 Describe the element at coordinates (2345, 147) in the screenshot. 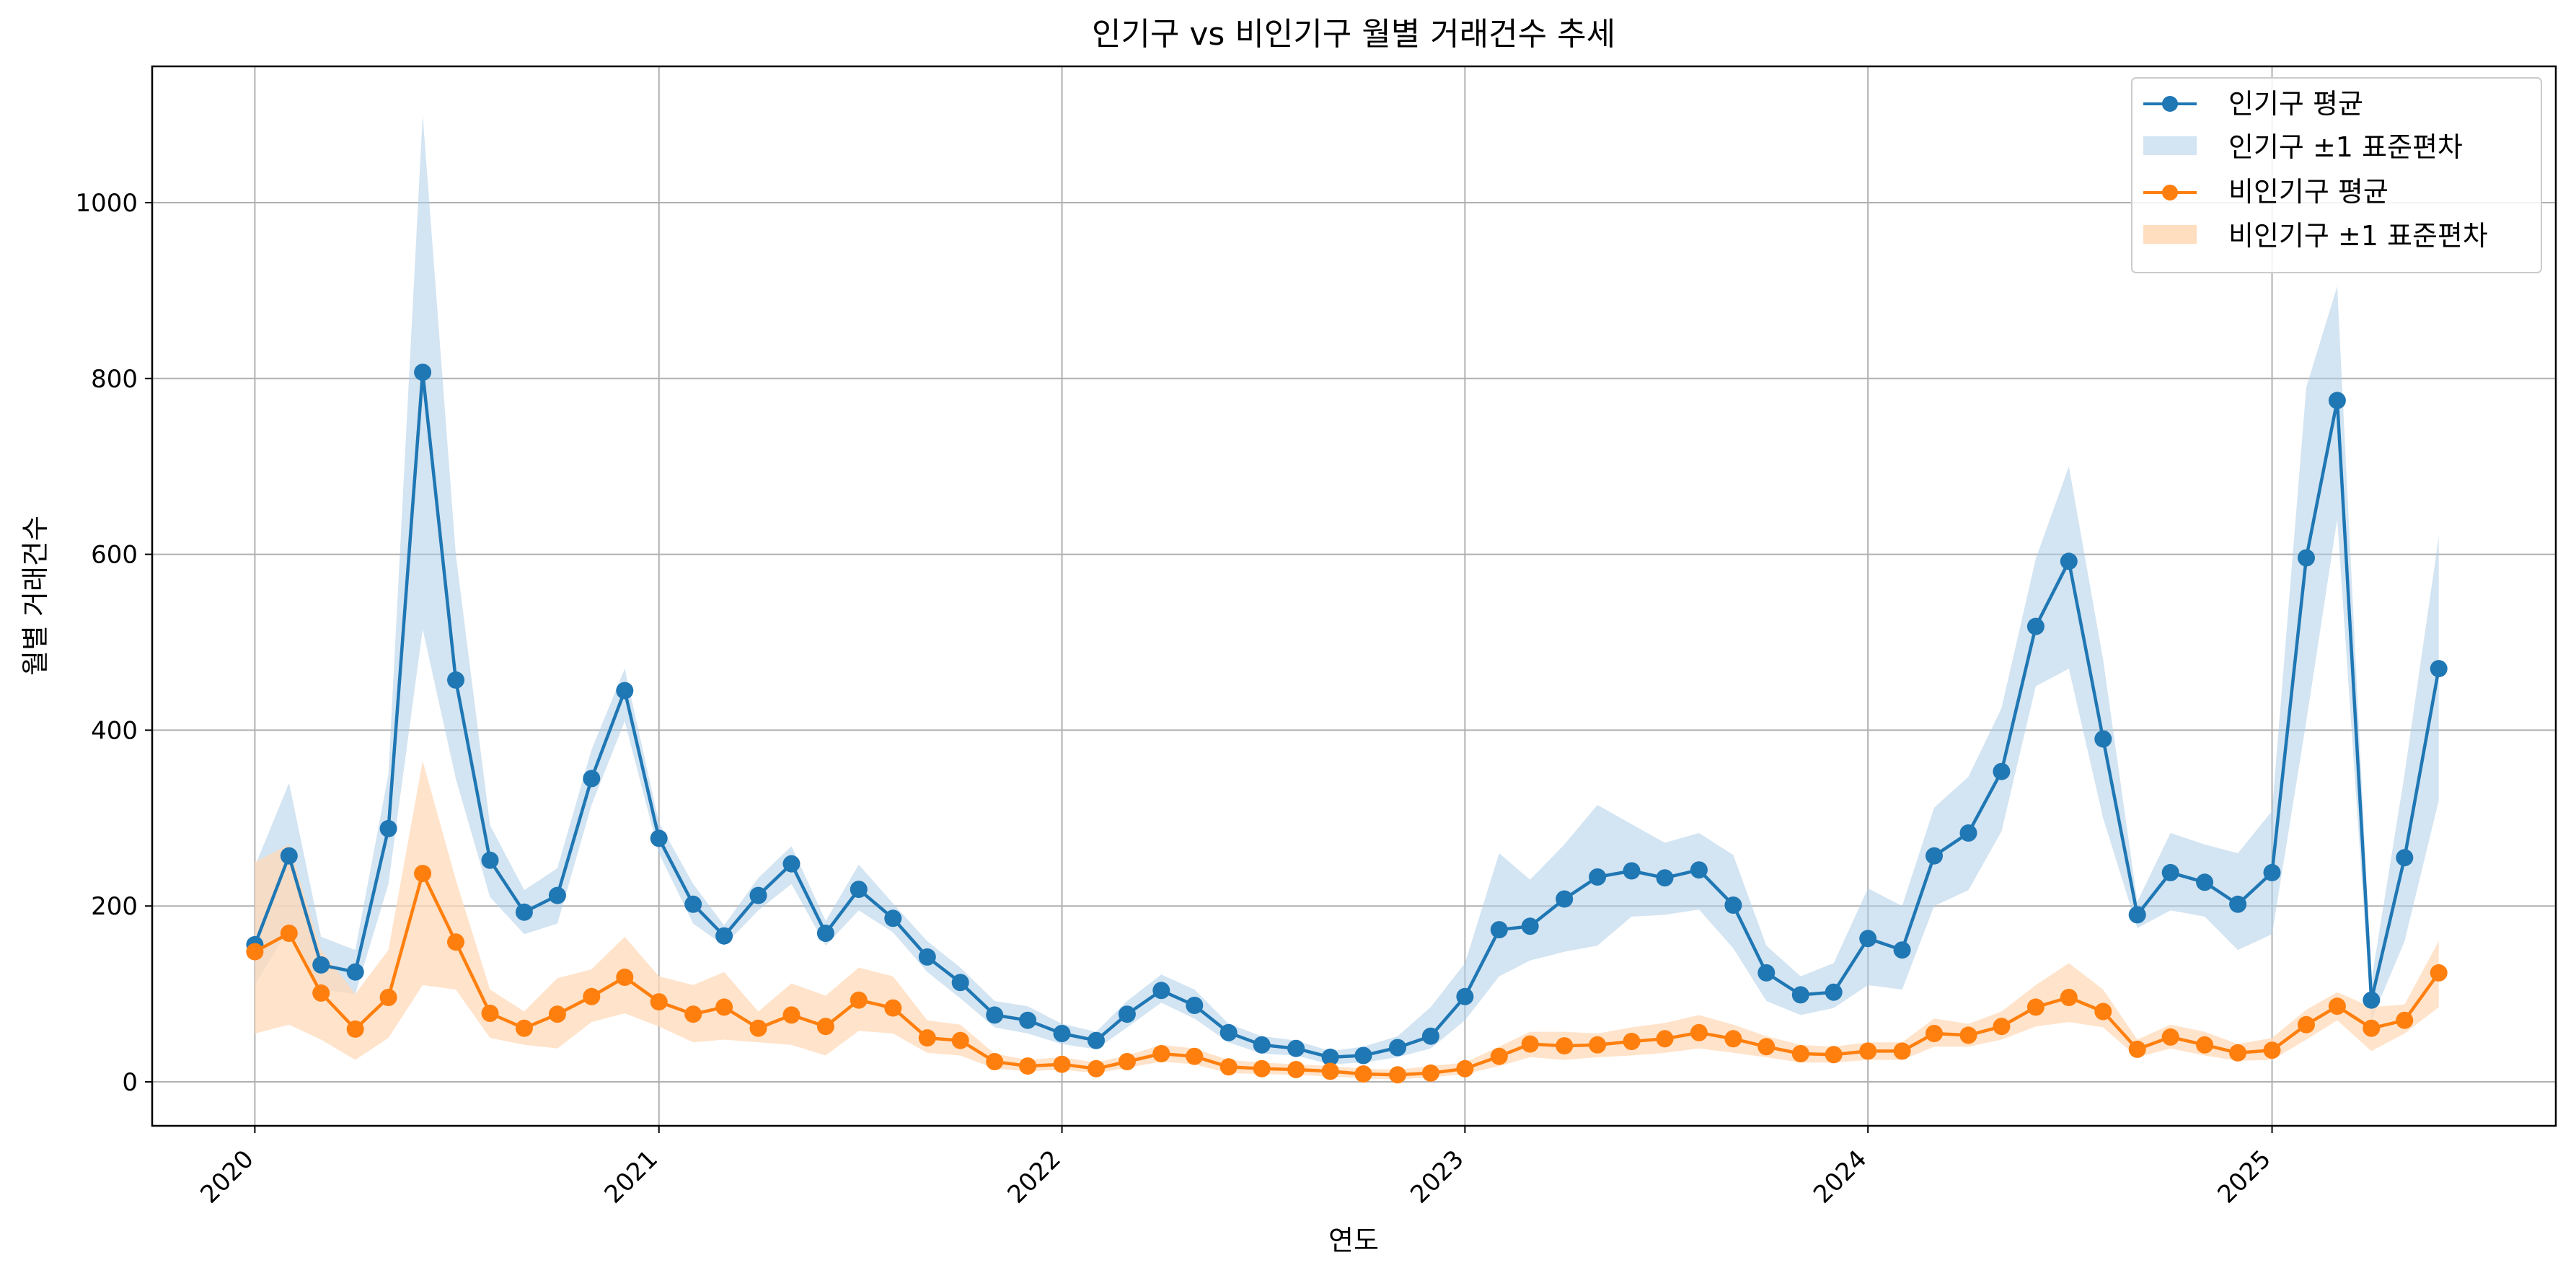

I see `legend-label-popular-band: 인기구 ±1 표준편차` at that location.